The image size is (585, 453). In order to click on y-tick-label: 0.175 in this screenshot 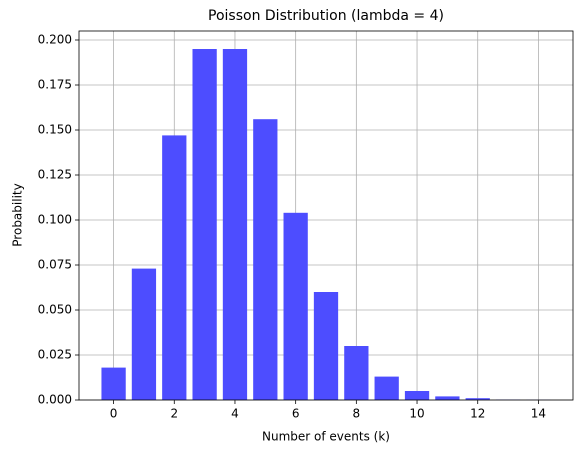, I will do `click(55, 85)`.